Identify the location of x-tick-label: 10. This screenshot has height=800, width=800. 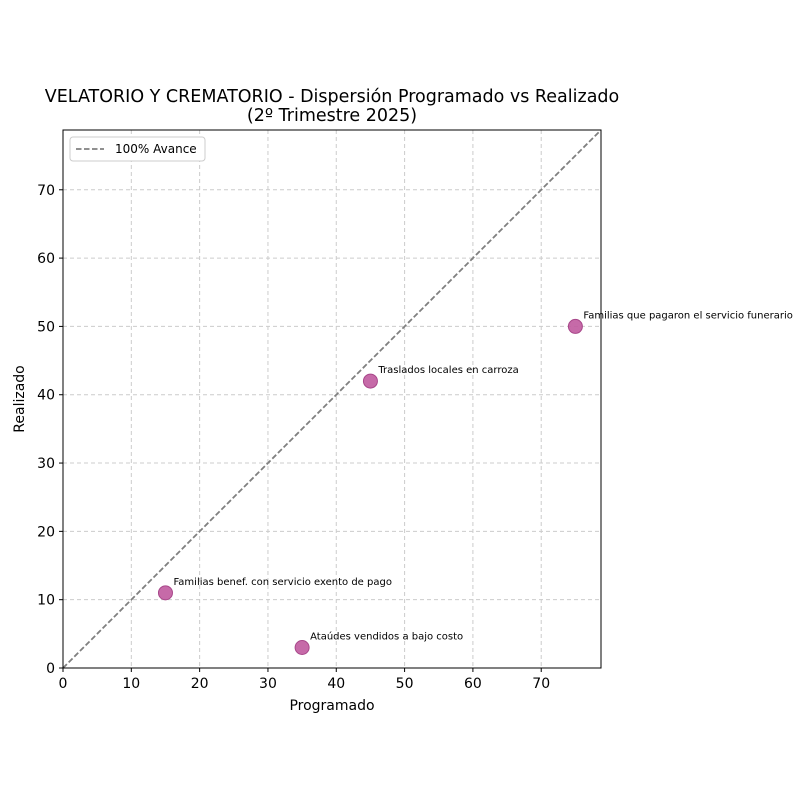
(131, 684).